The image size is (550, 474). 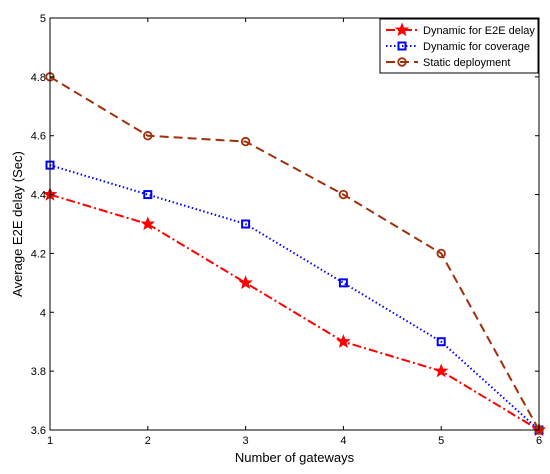 What do you see at coordinates (539, 441) in the screenshot?
I see `x-tick-label: 6` at bounding box center [539, 441].